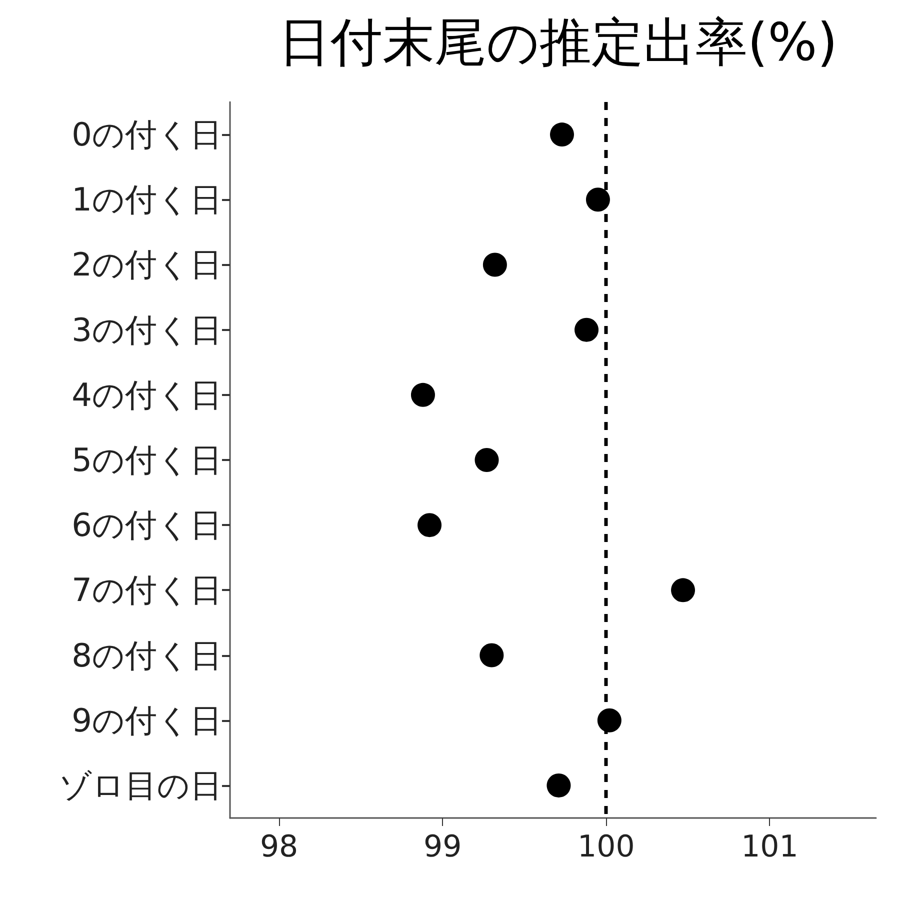 The width and height of the screenshot is (900, 900). What do you see at coordinates (769, 847) in the screenshot?
I see `x-tick-label: 101` at bounding box center [769, 847].